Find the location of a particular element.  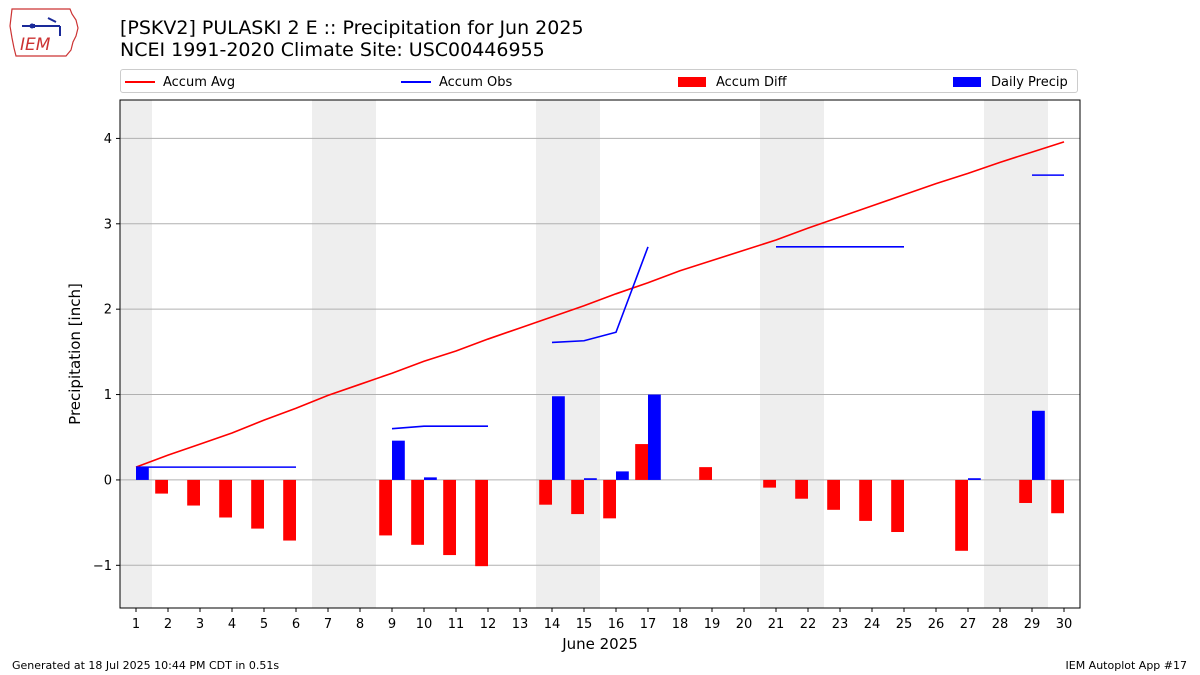

x-tick-label: 4 is located at coordinates (232, 624).